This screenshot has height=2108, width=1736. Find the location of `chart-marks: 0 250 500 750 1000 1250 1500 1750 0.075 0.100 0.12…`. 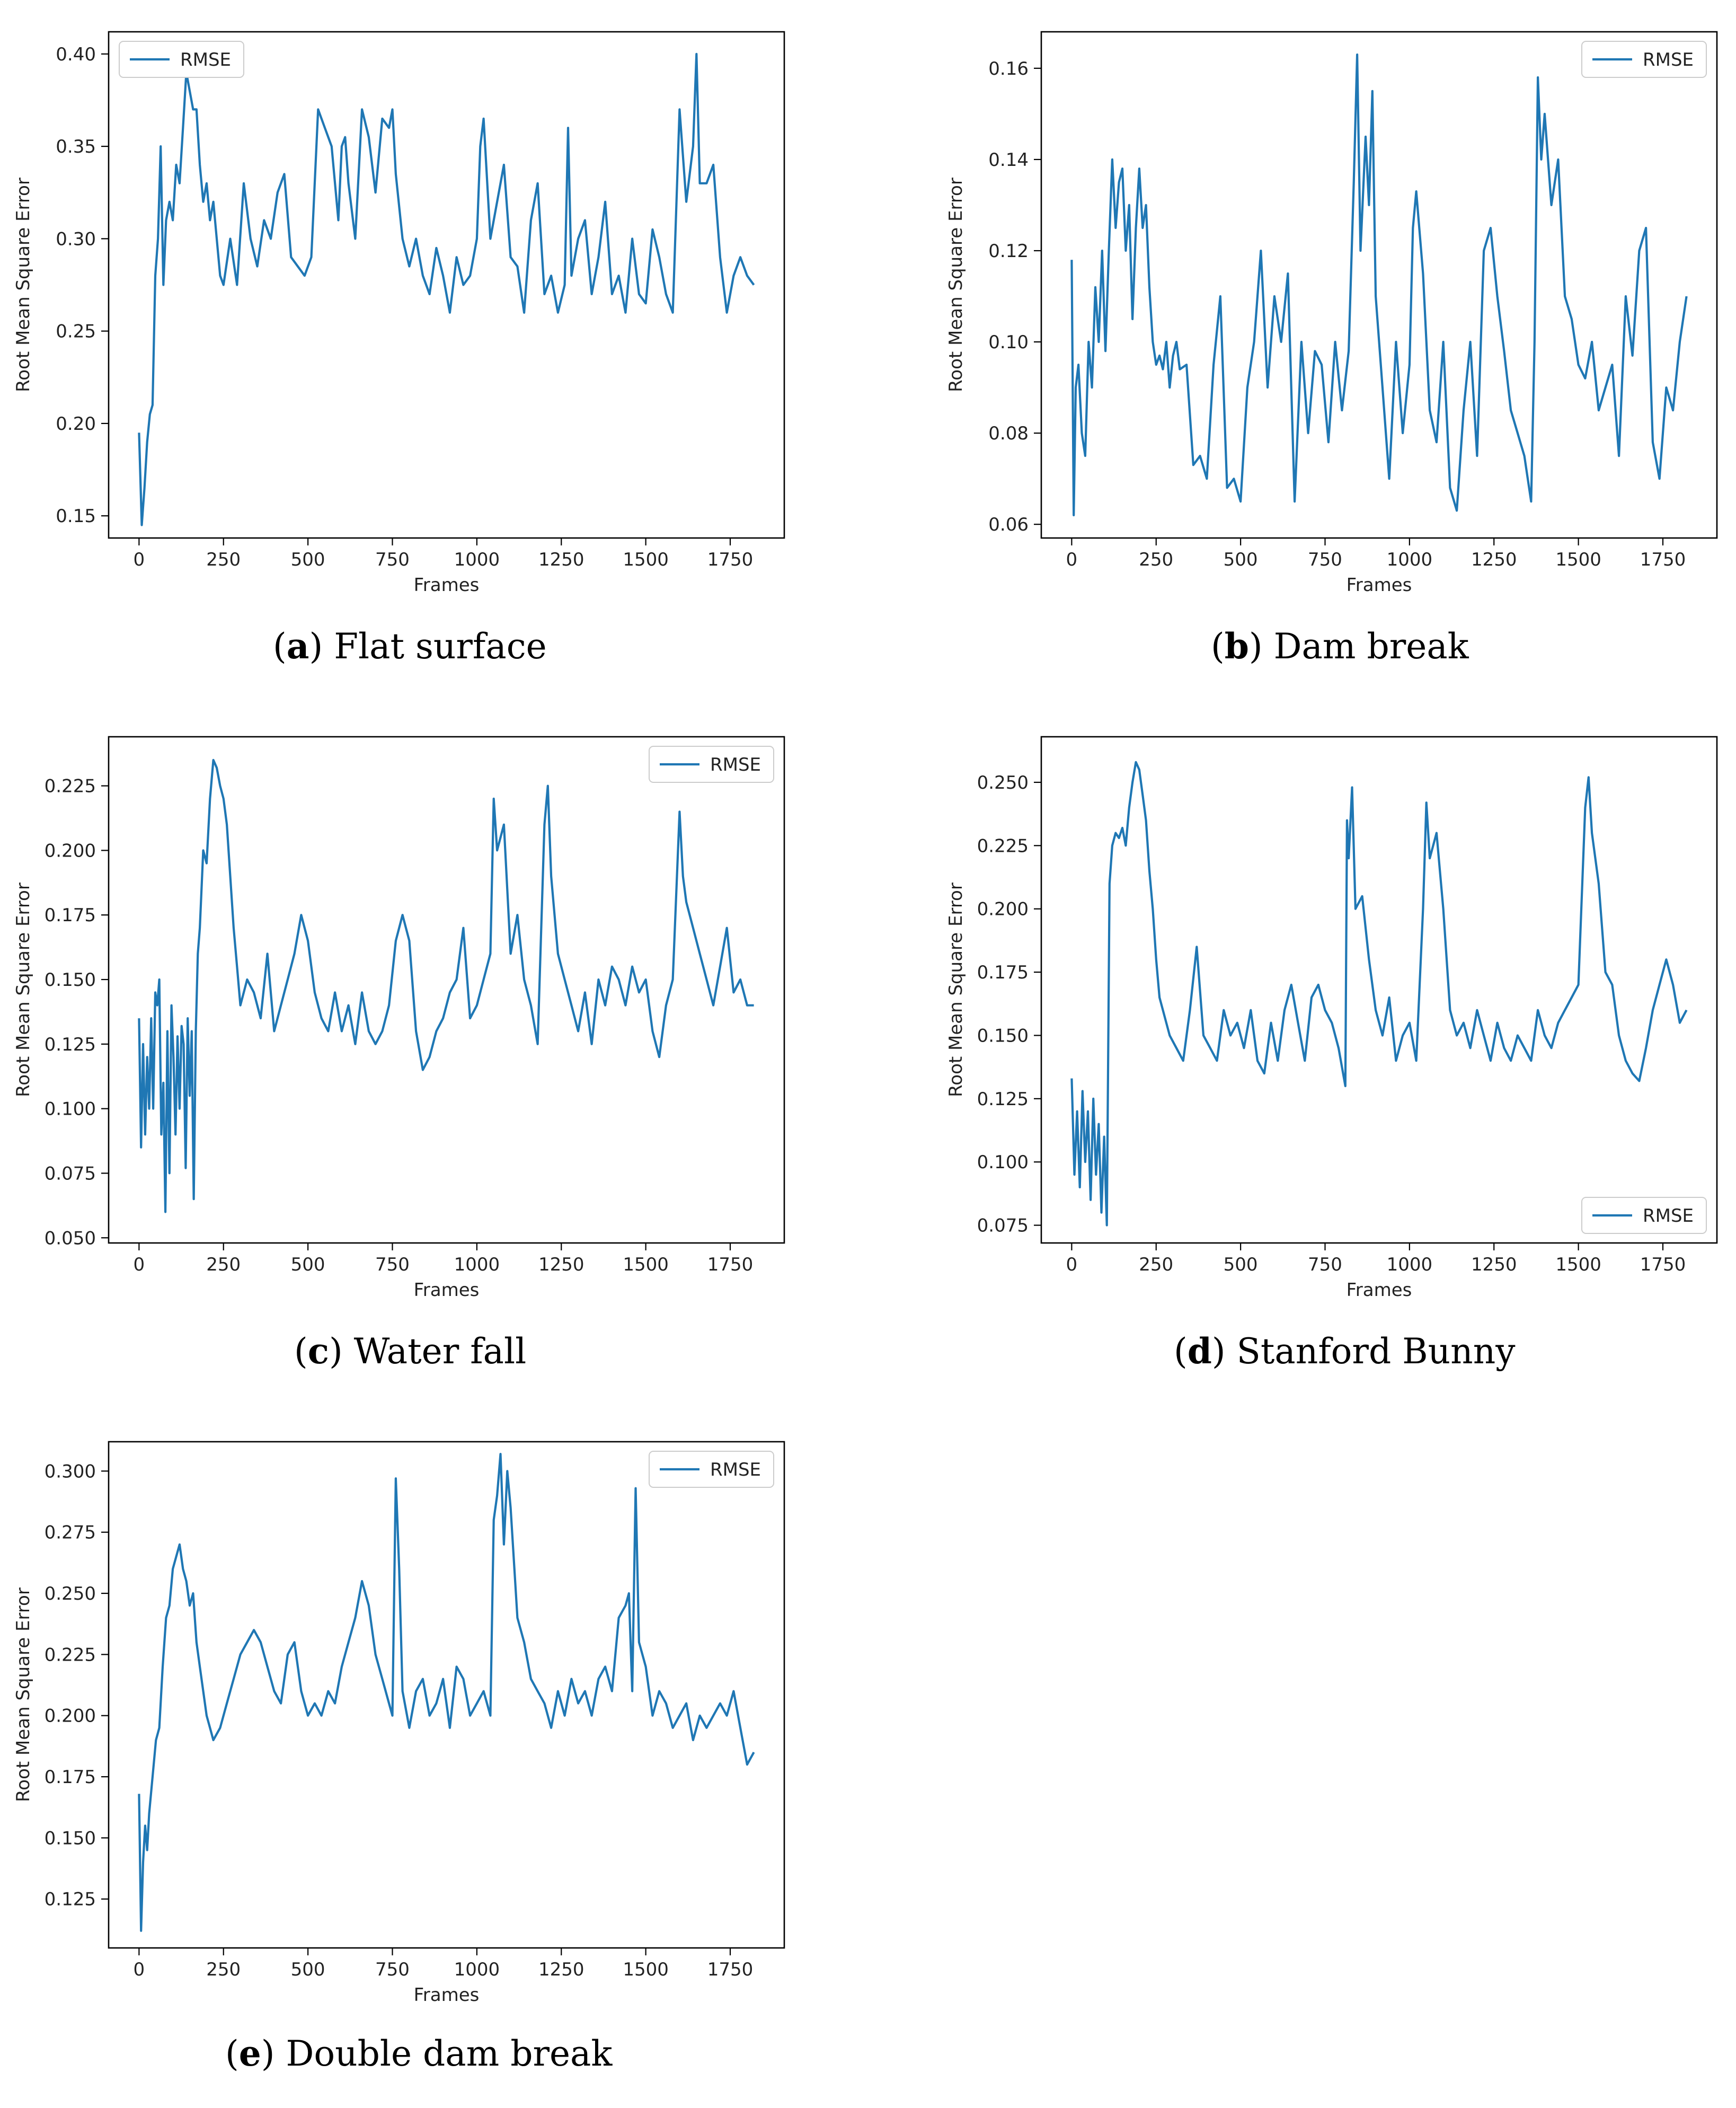

chart-marks: 0 250 500 750 1000 1250 1500 1750 0.075 0.100 0.12… is located at coordinates (1326, 1031).